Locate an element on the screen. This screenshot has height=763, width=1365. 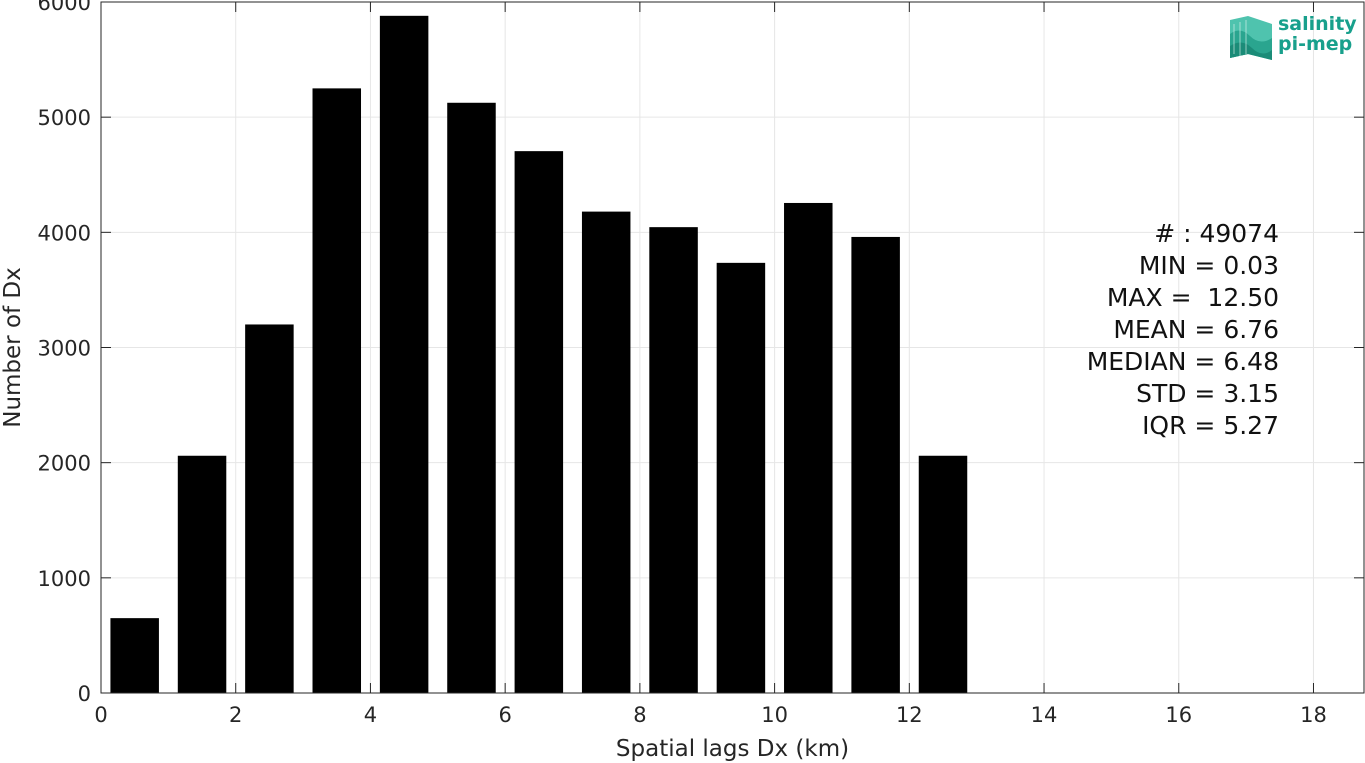
y-tick-label: 5000 is located at coordinates (64, 118).